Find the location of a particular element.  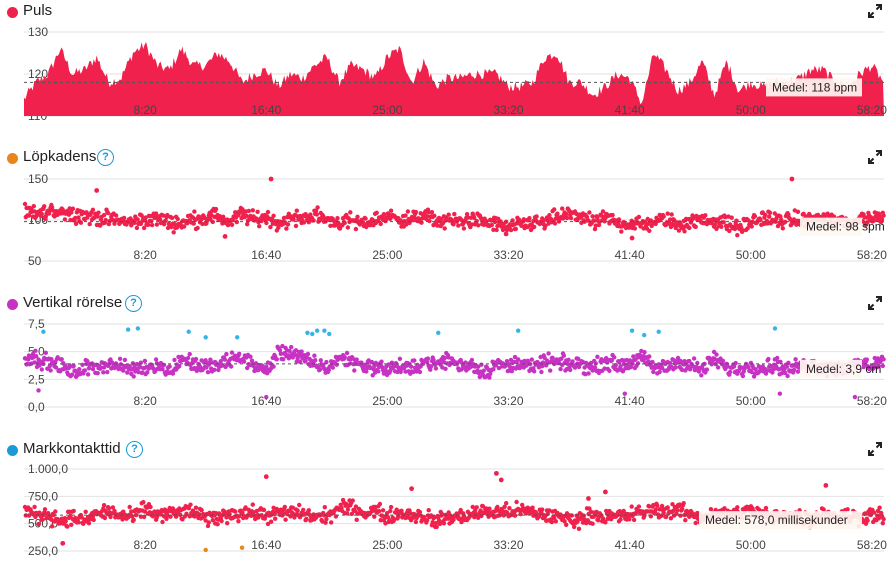

ground-contact-header: Markkontakttid ? is located at coordinates (444, 450).